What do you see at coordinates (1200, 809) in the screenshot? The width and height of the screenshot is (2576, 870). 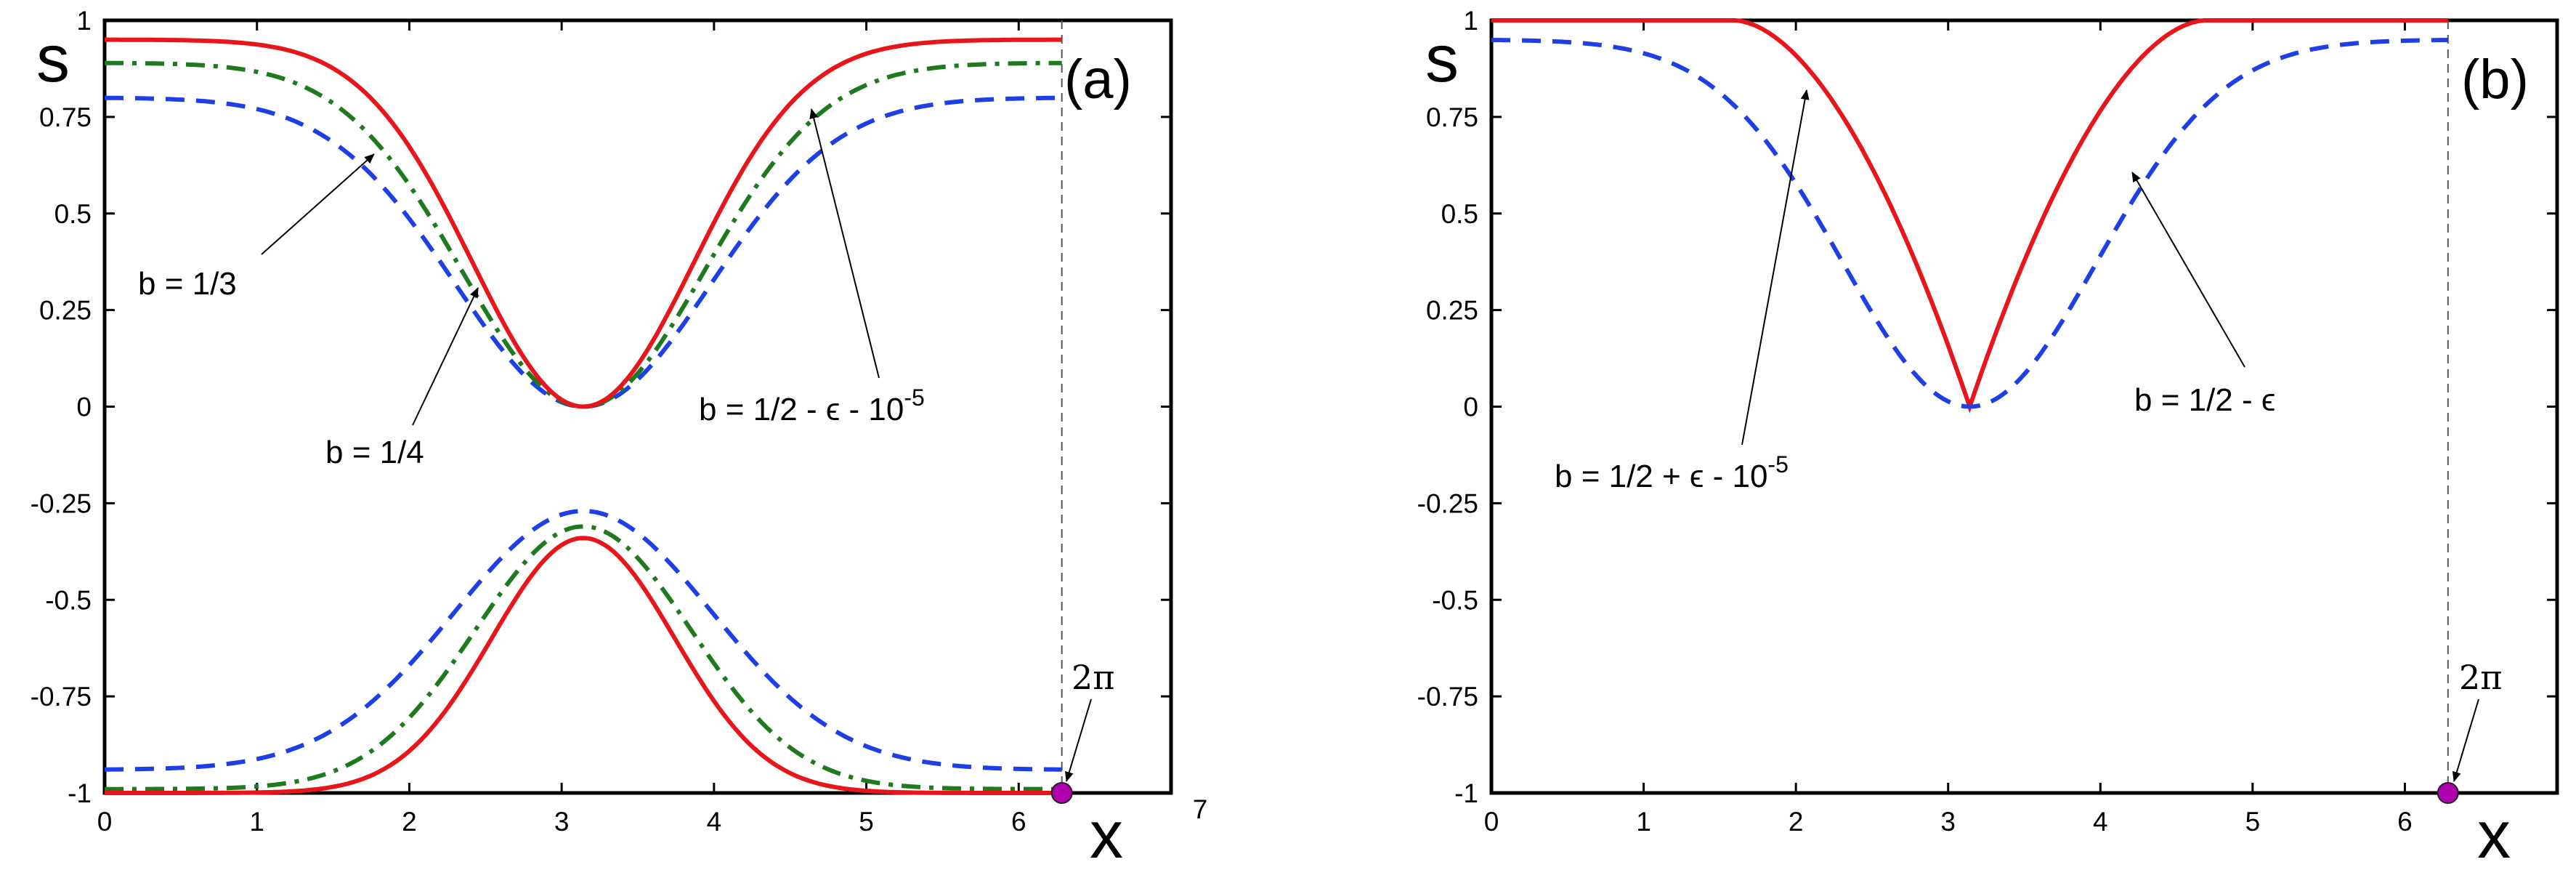 I see `x-tick-label: 7` at bounding box center [1200, 809].